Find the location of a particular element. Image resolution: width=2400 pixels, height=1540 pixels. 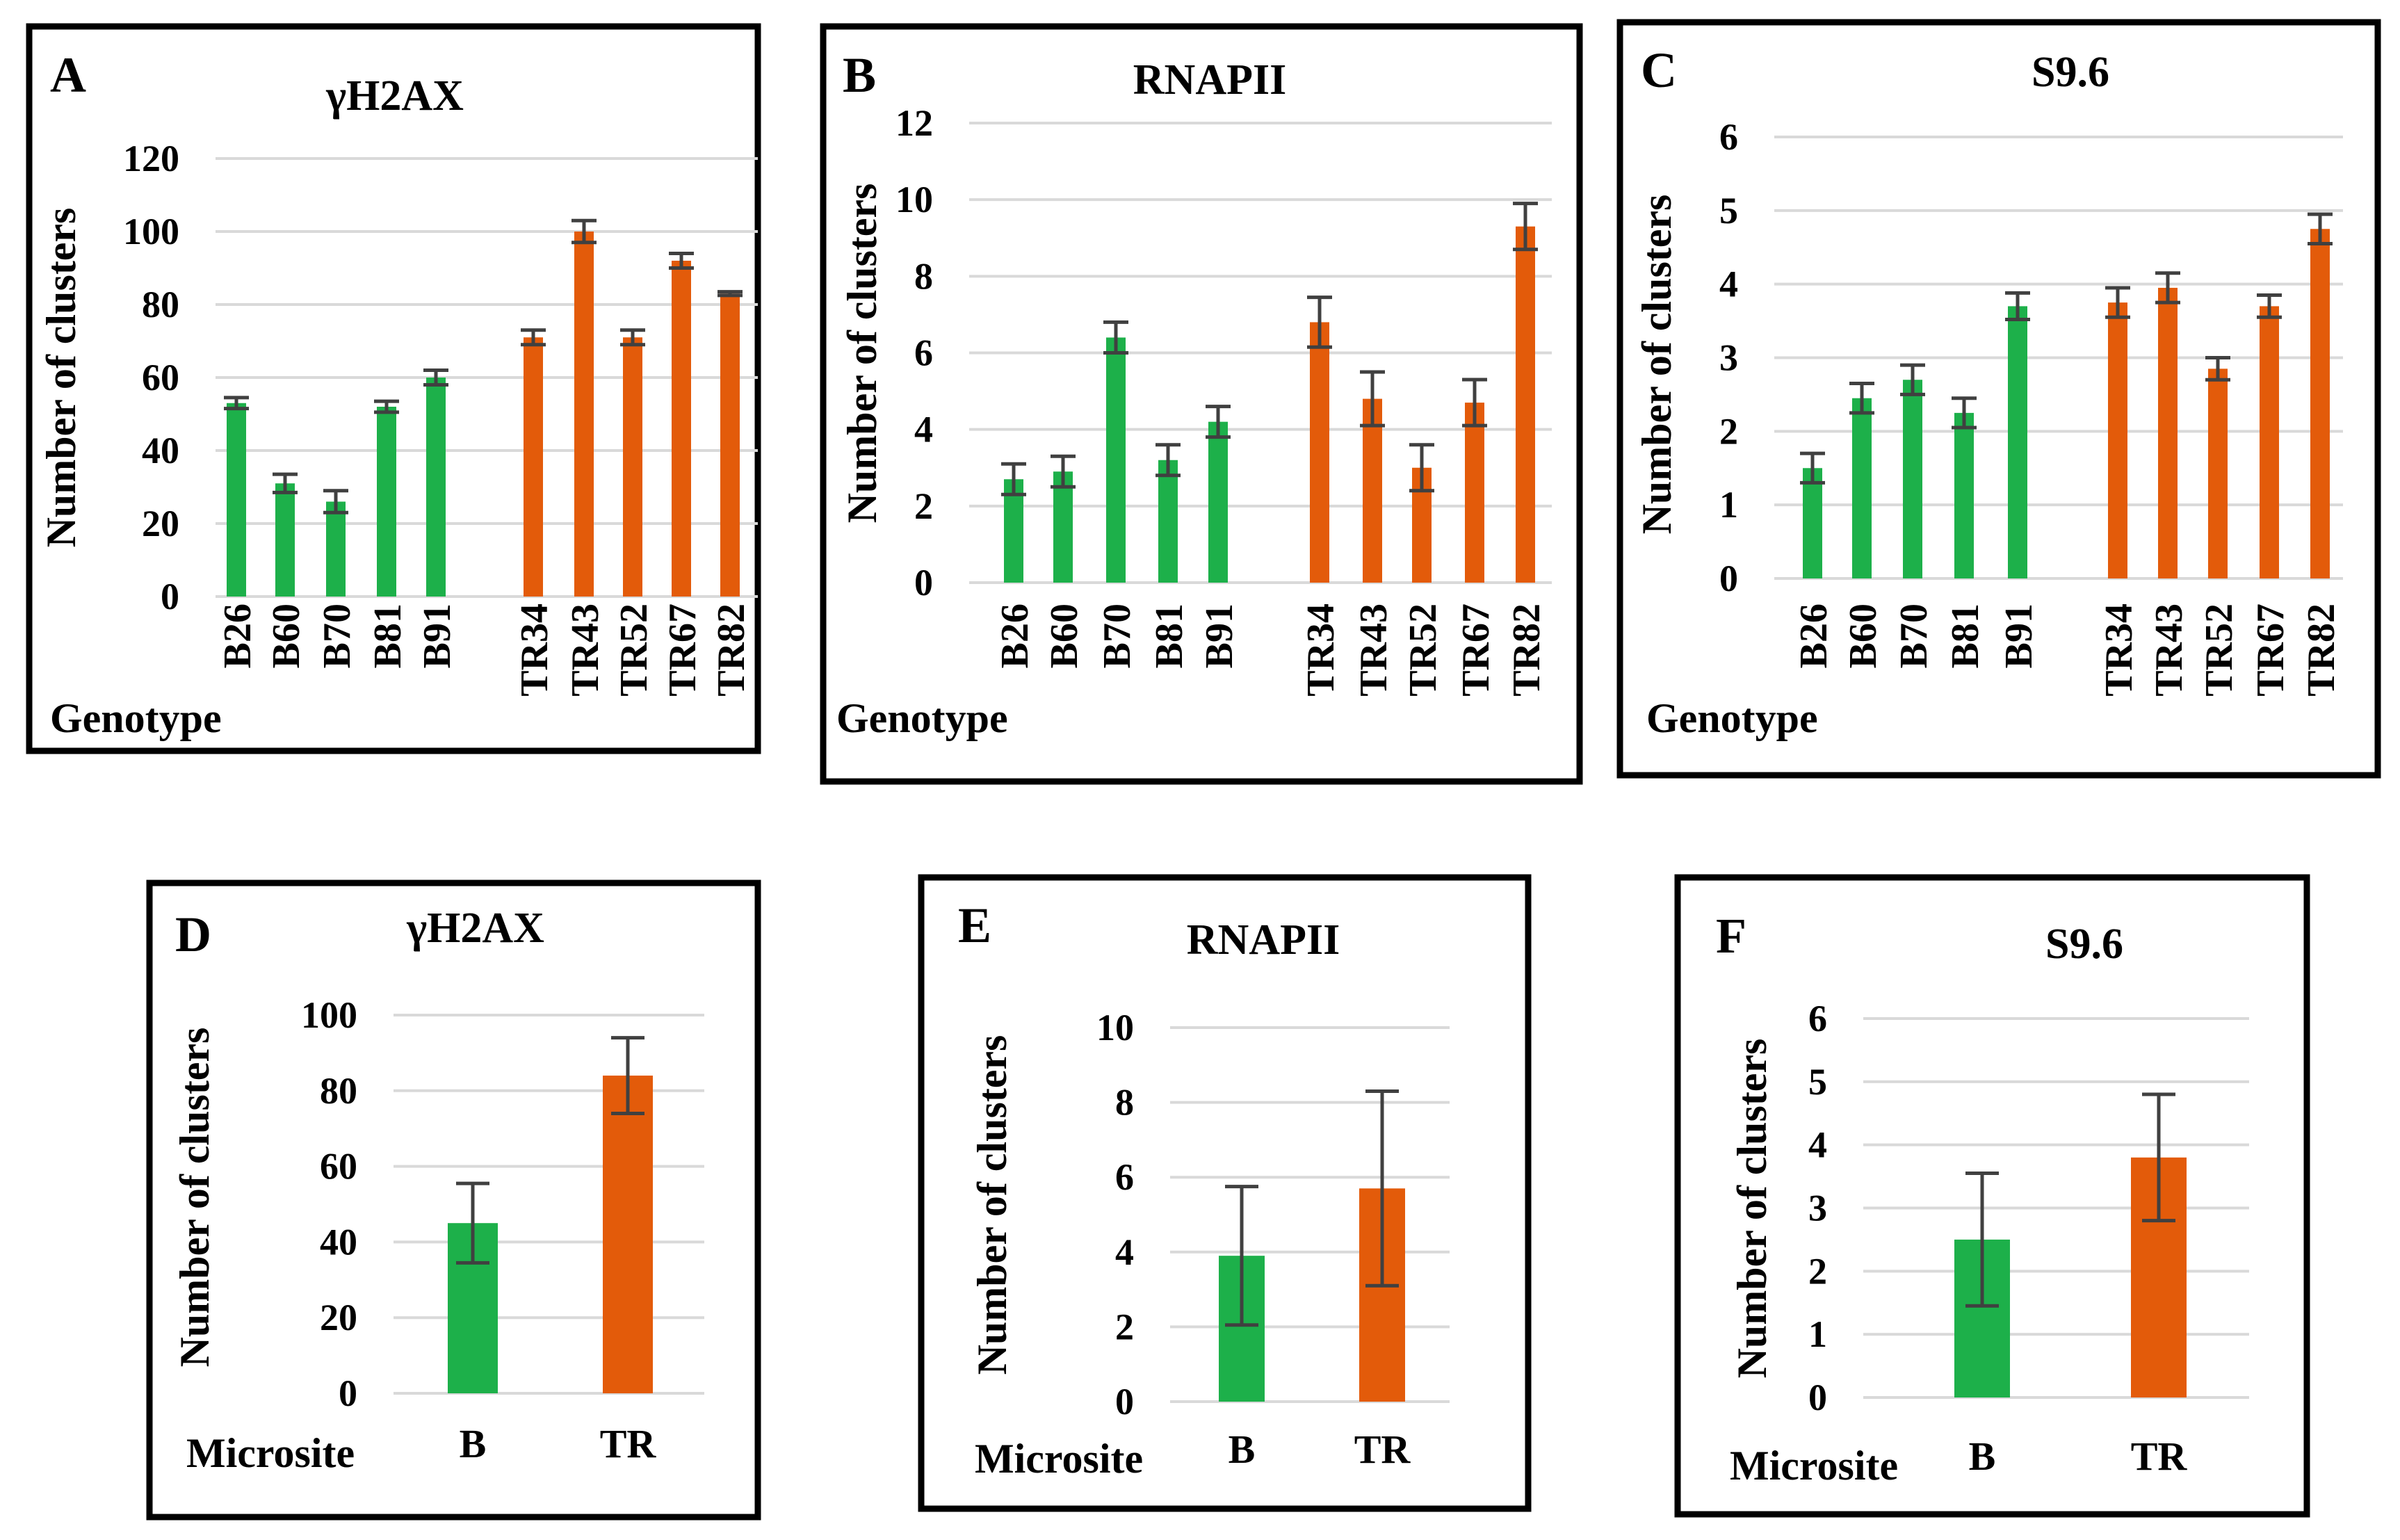

y-tick-label: 120 is located at coordinates (151, 158).